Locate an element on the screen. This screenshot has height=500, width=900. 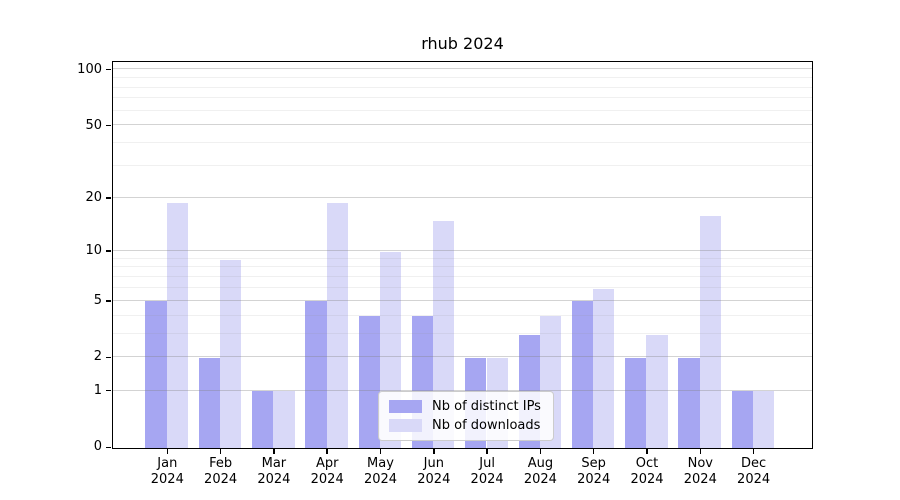
x-tick-month: Jan is located at coordinates (167, 463).